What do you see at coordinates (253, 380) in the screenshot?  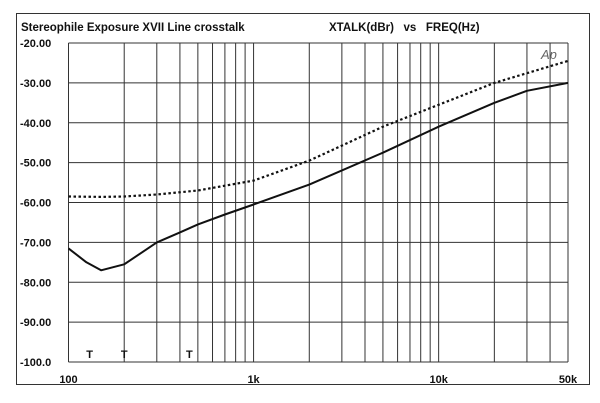 I see `x-tick-label: 1k` at bounding box center [253, 380].